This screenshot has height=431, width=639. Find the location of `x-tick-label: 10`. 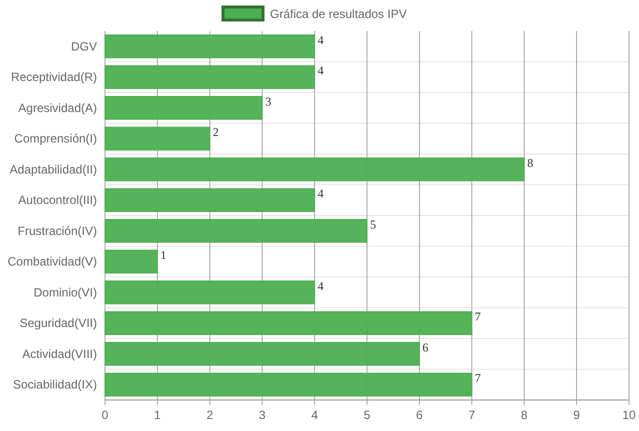

x-tick-label: 10 is located at coordinates (629, 415).